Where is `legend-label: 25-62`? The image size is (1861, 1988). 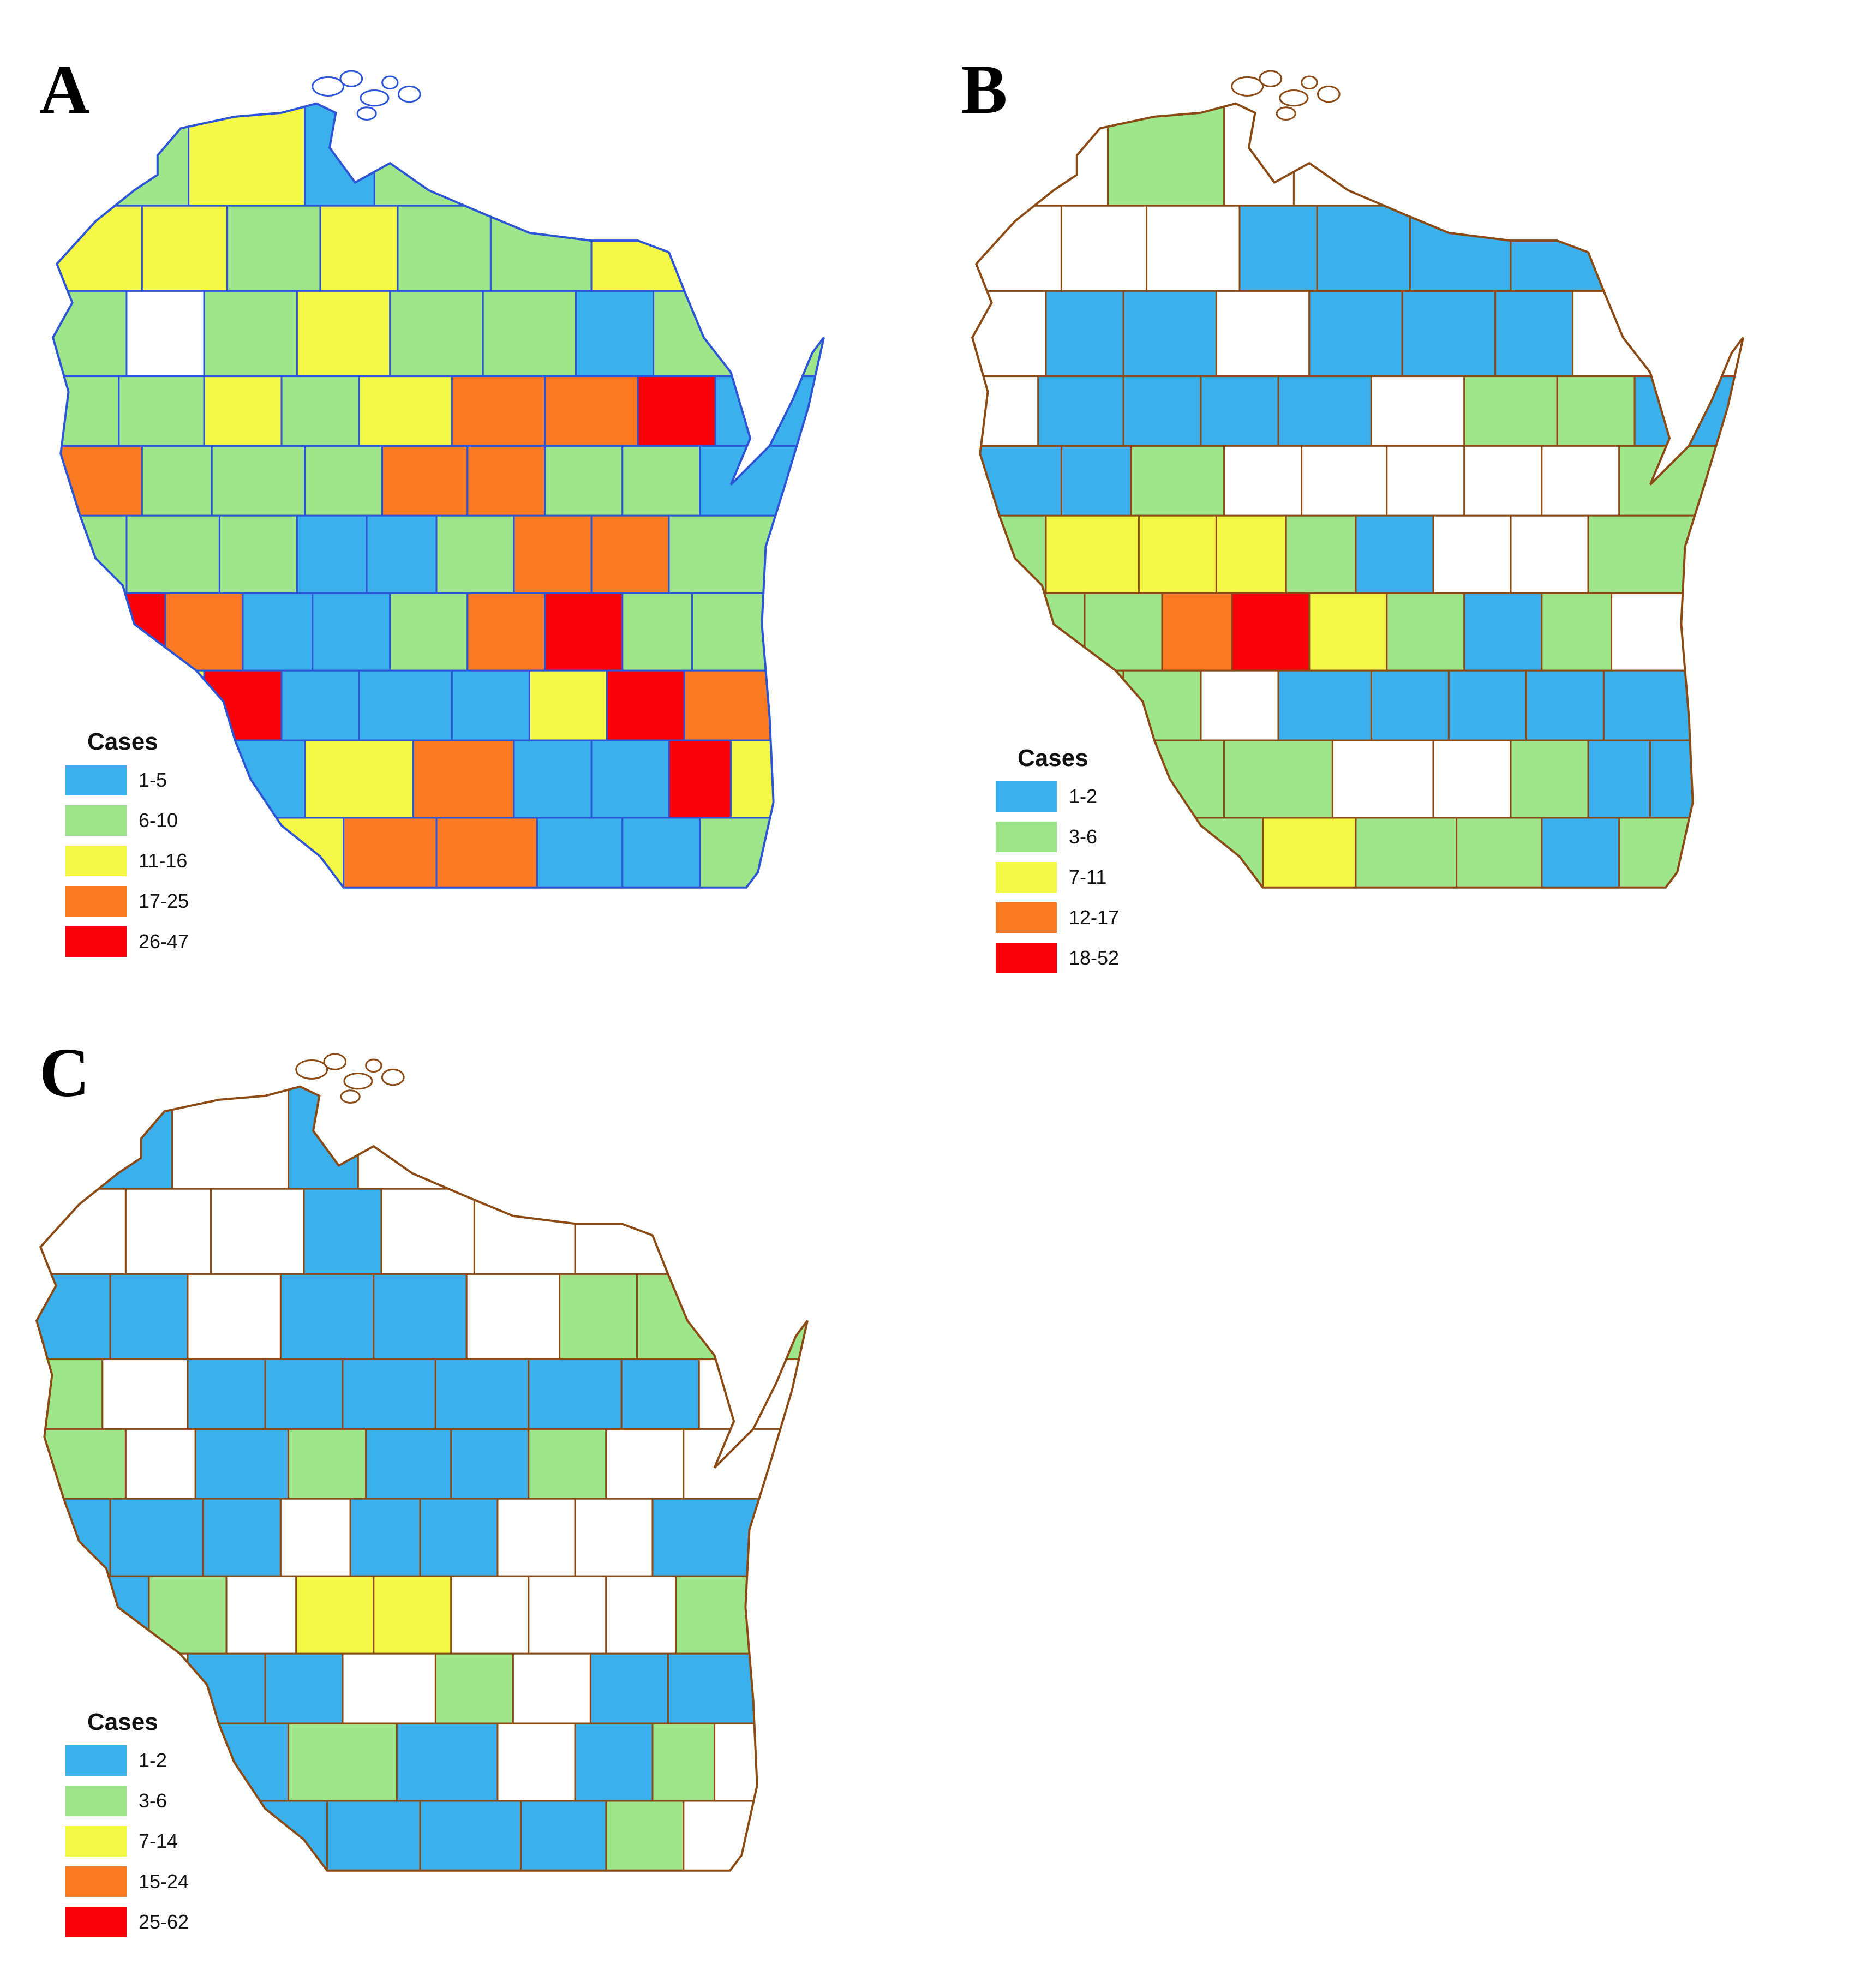 legend-label: 25-62 is located at coordinates (164, 1922).